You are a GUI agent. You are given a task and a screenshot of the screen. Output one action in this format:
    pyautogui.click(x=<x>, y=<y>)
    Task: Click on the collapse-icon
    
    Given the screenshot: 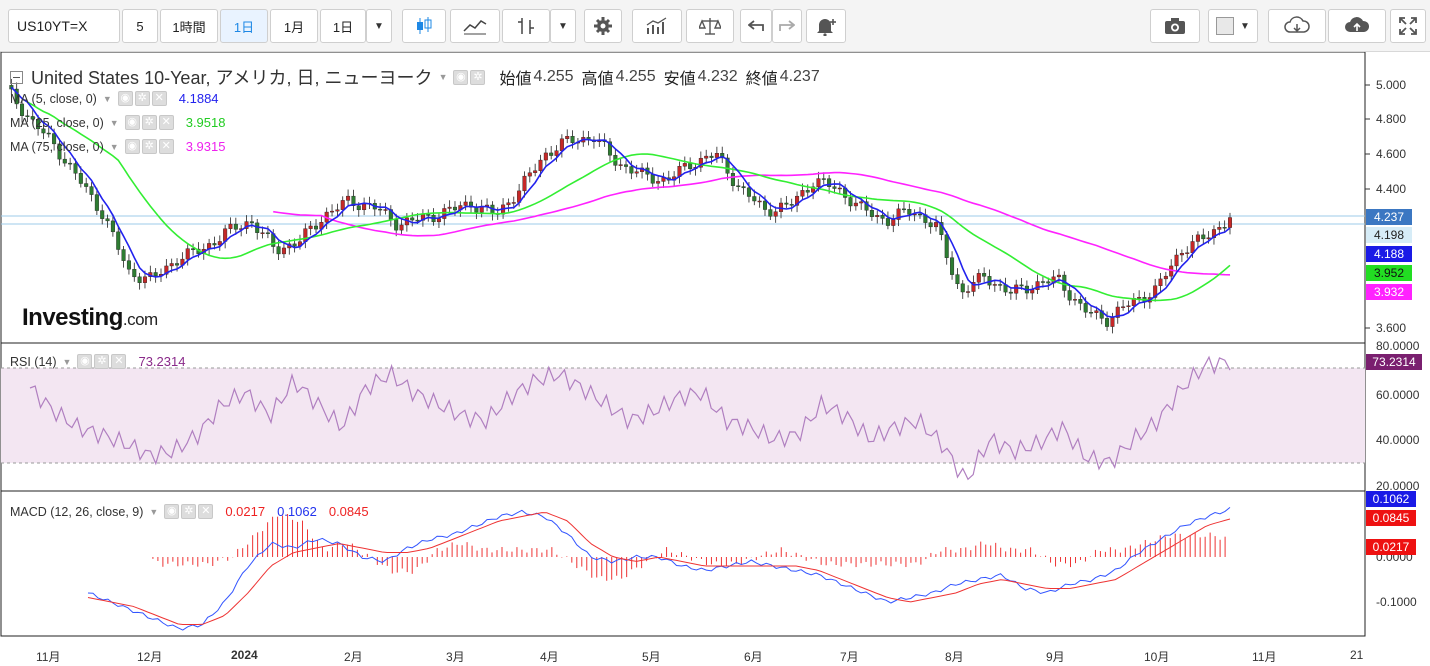 What is the action you would take?
    pyautogui.click(x=16, y=77)
    